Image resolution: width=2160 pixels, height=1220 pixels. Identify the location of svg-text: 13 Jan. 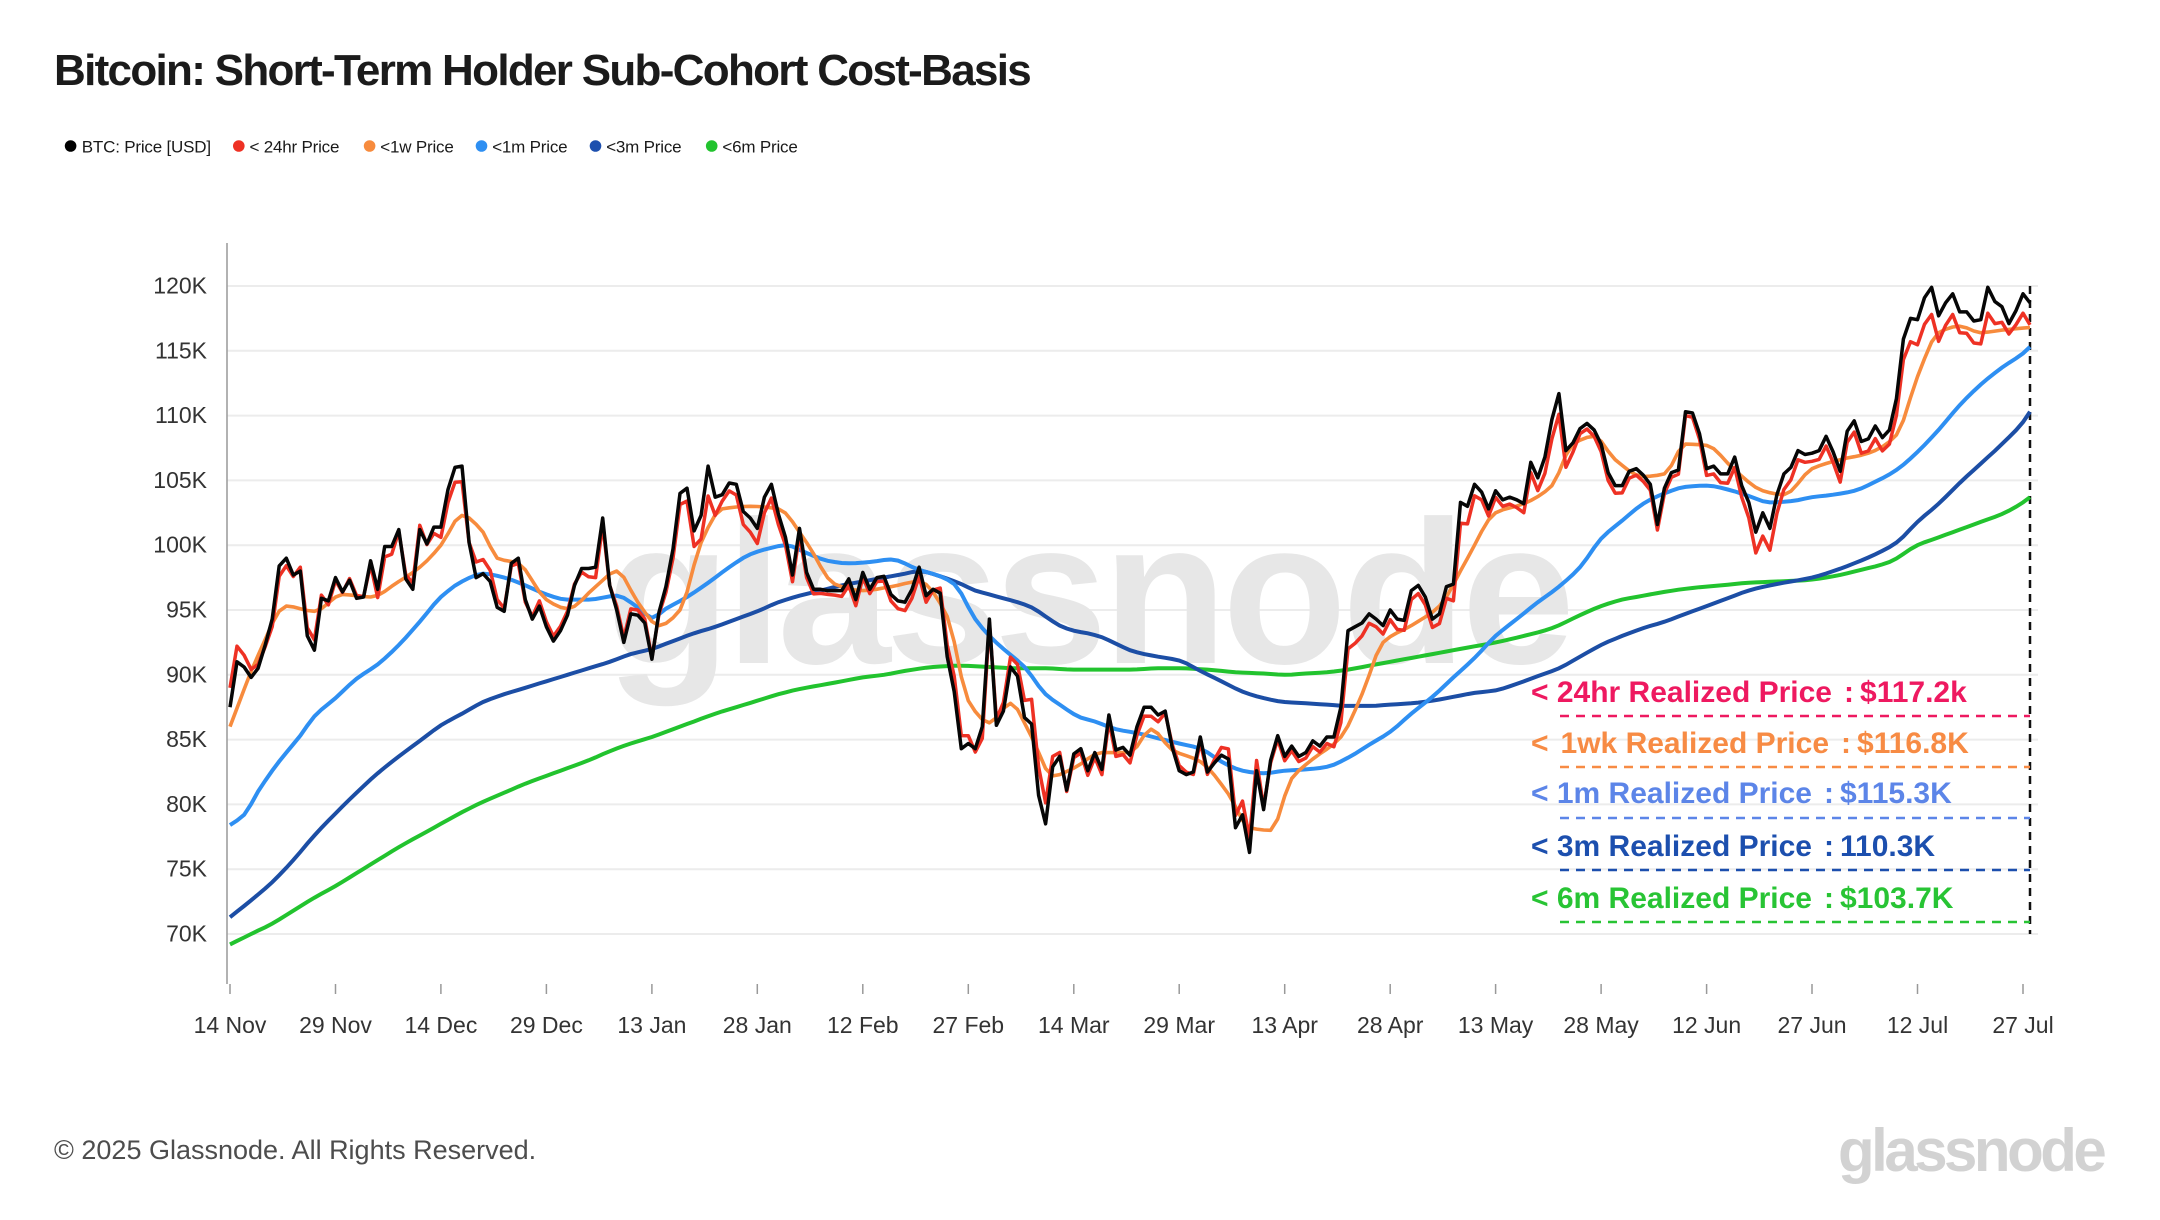
(651, 1025).